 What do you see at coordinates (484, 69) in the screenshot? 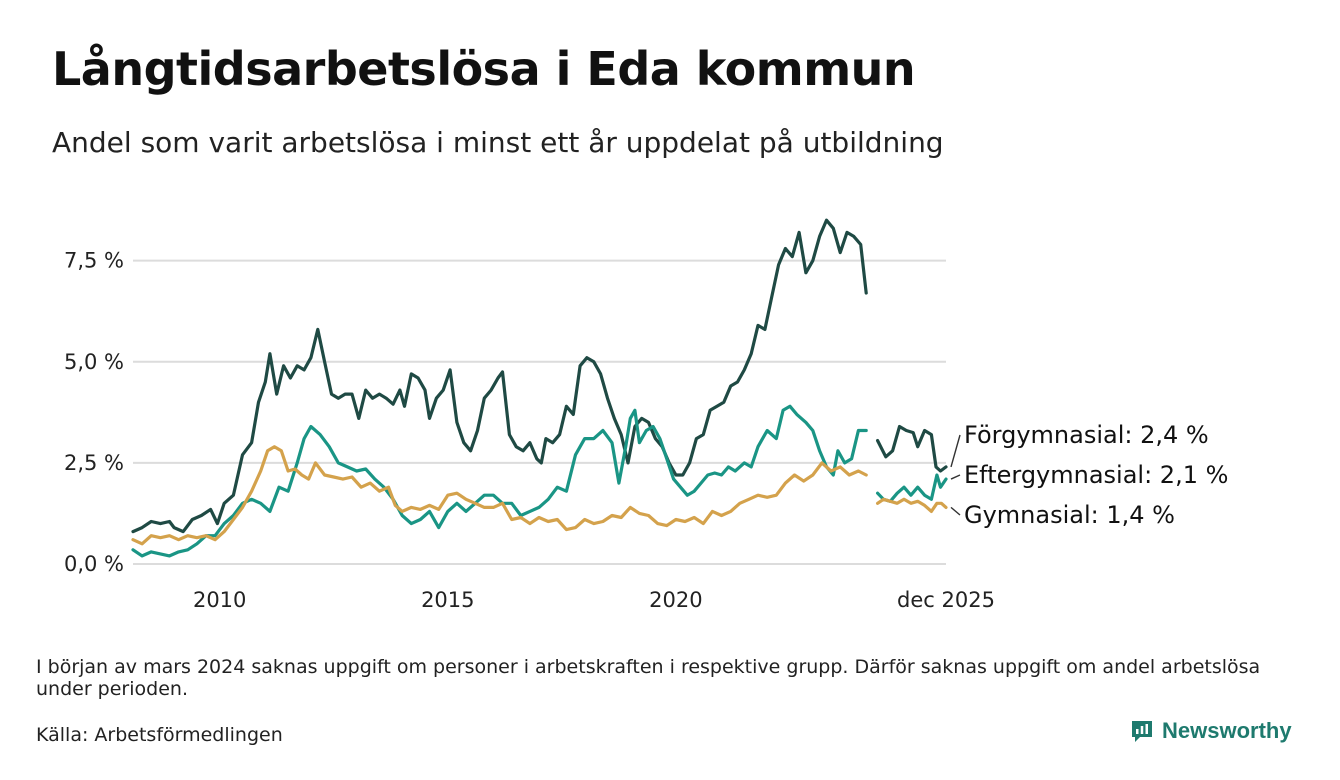
I see `chart-title: Långtidsarbetslösa i Eda kommun` at bounding box center [484, 69].